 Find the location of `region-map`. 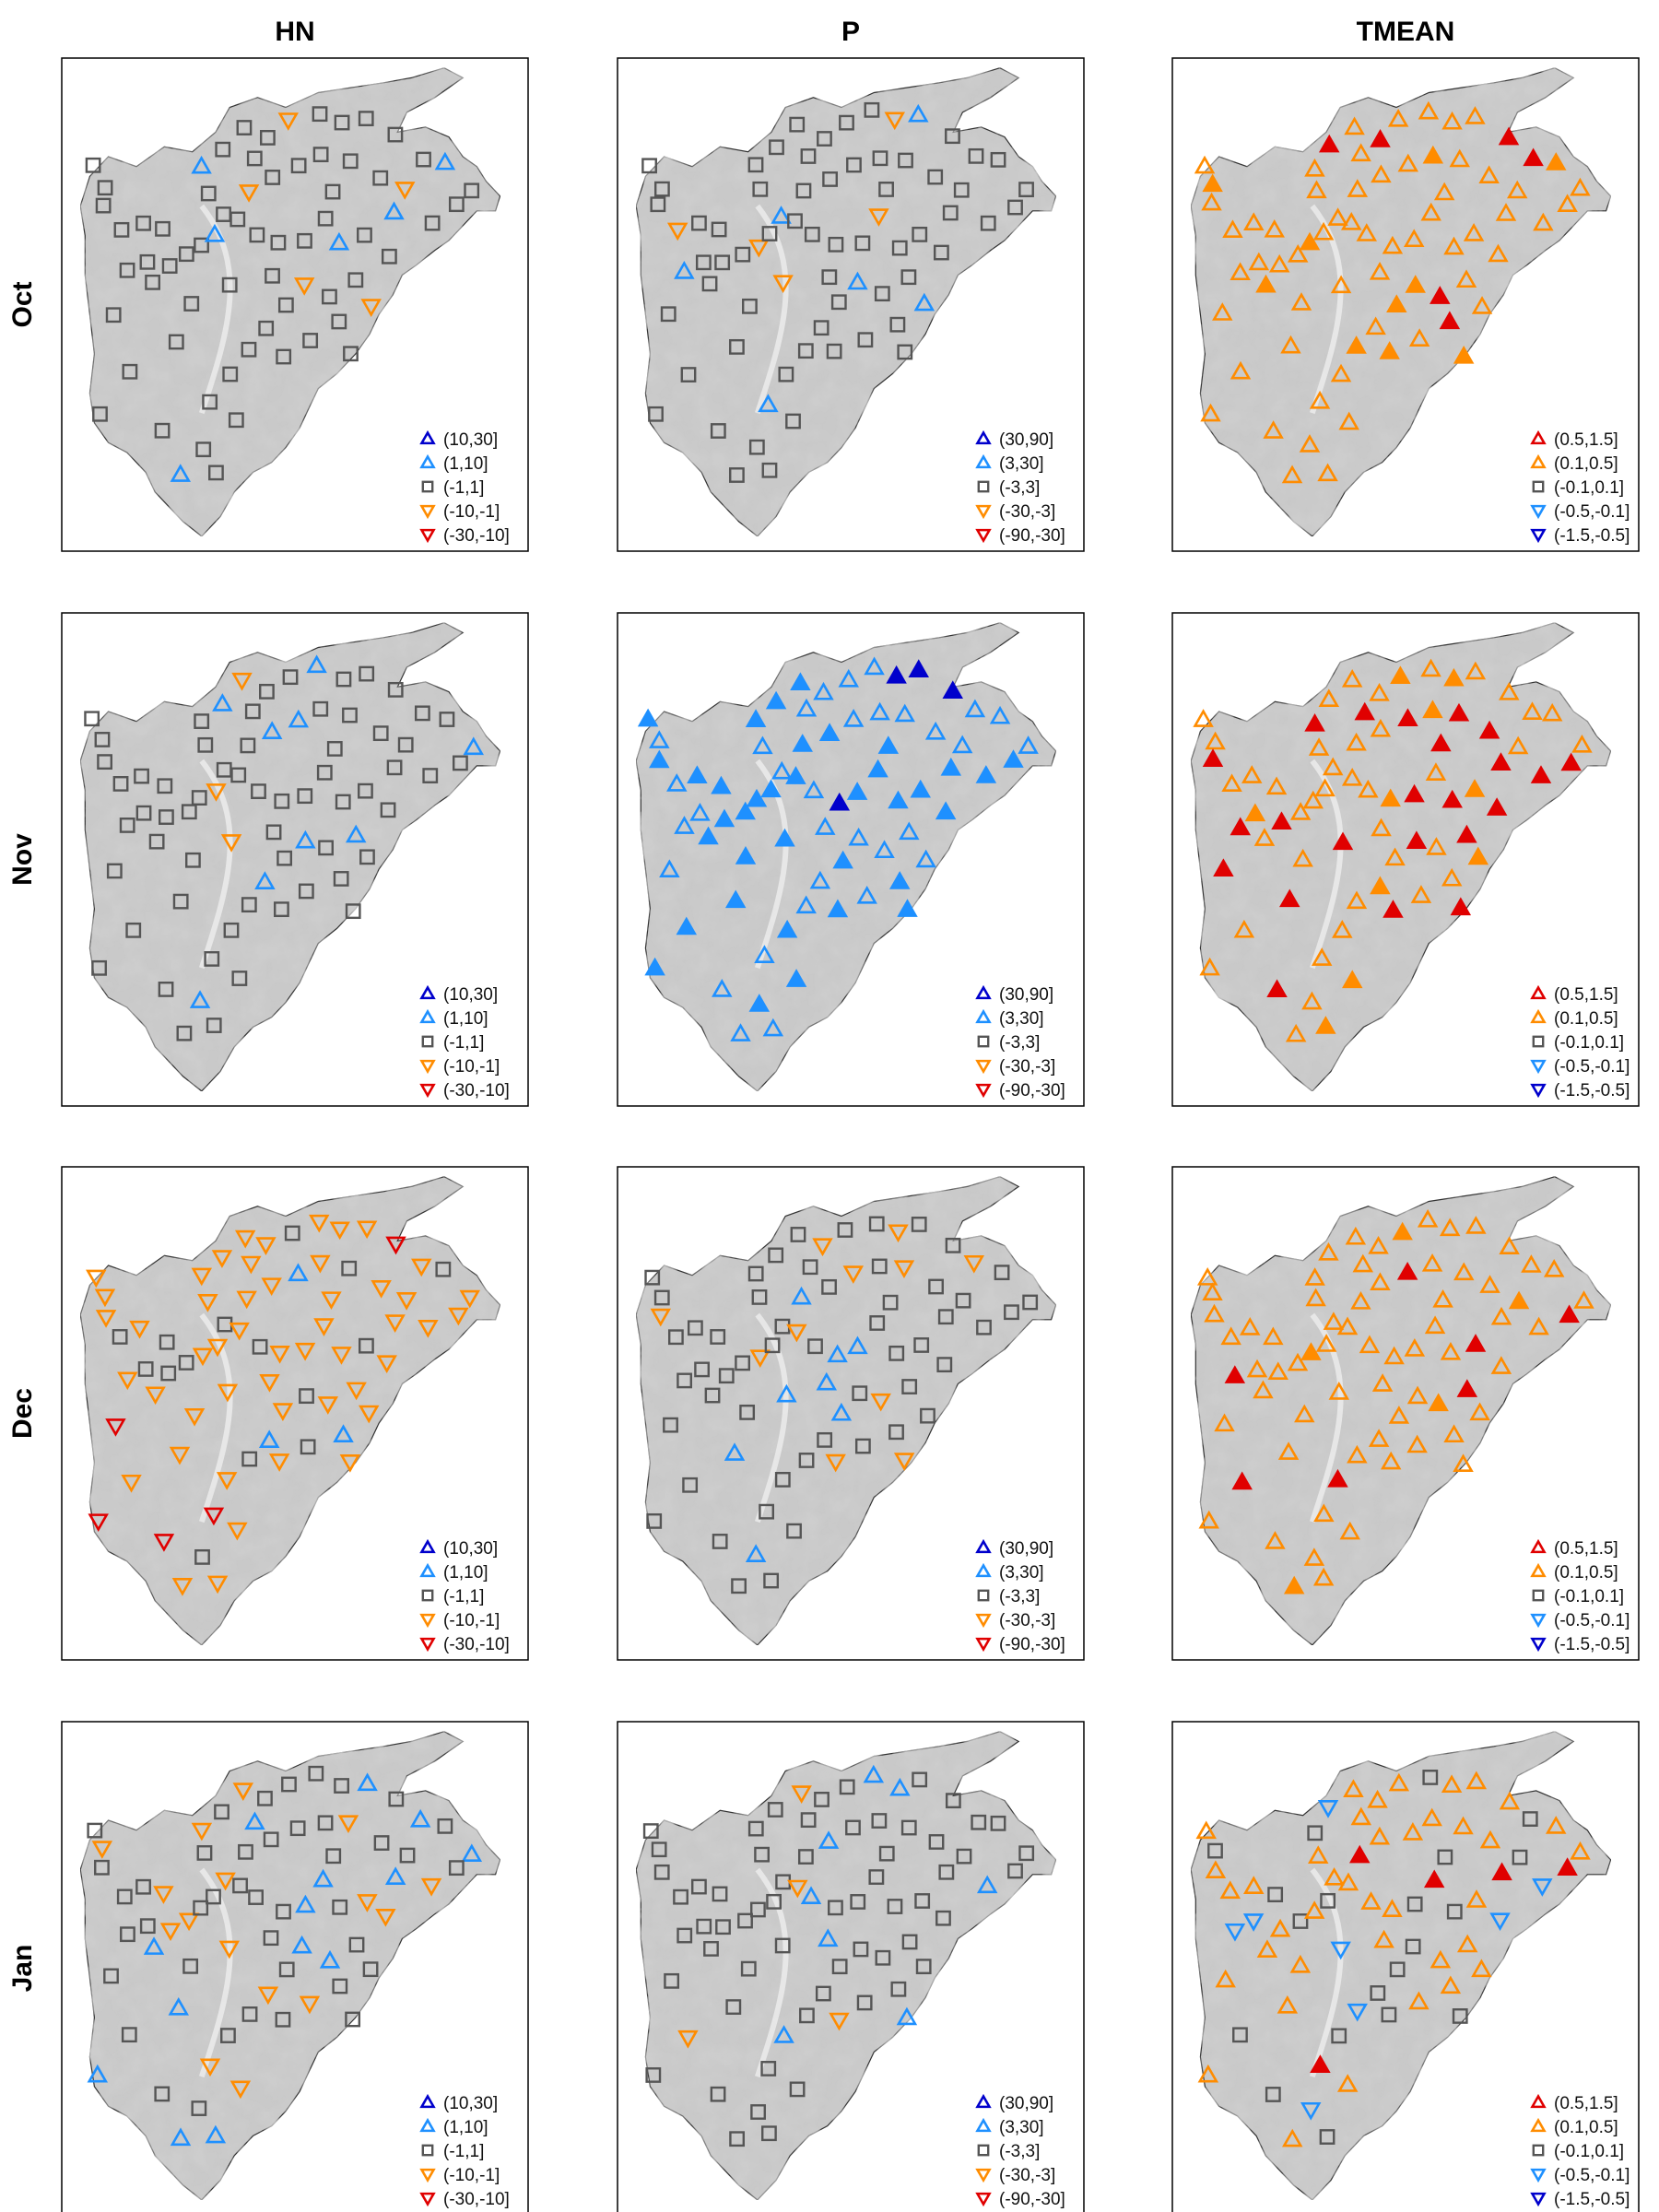

region-map is located at coordinates (290, 302).